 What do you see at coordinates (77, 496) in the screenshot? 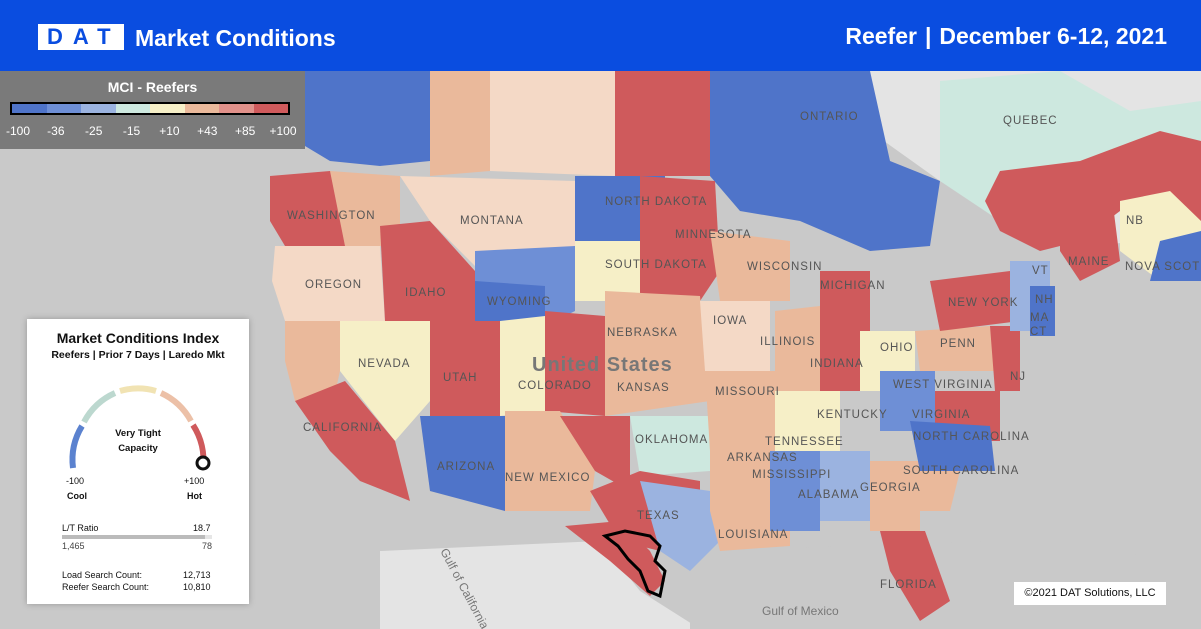
I see `gauge-min-label: Cool` at bounding box center [77, 496].